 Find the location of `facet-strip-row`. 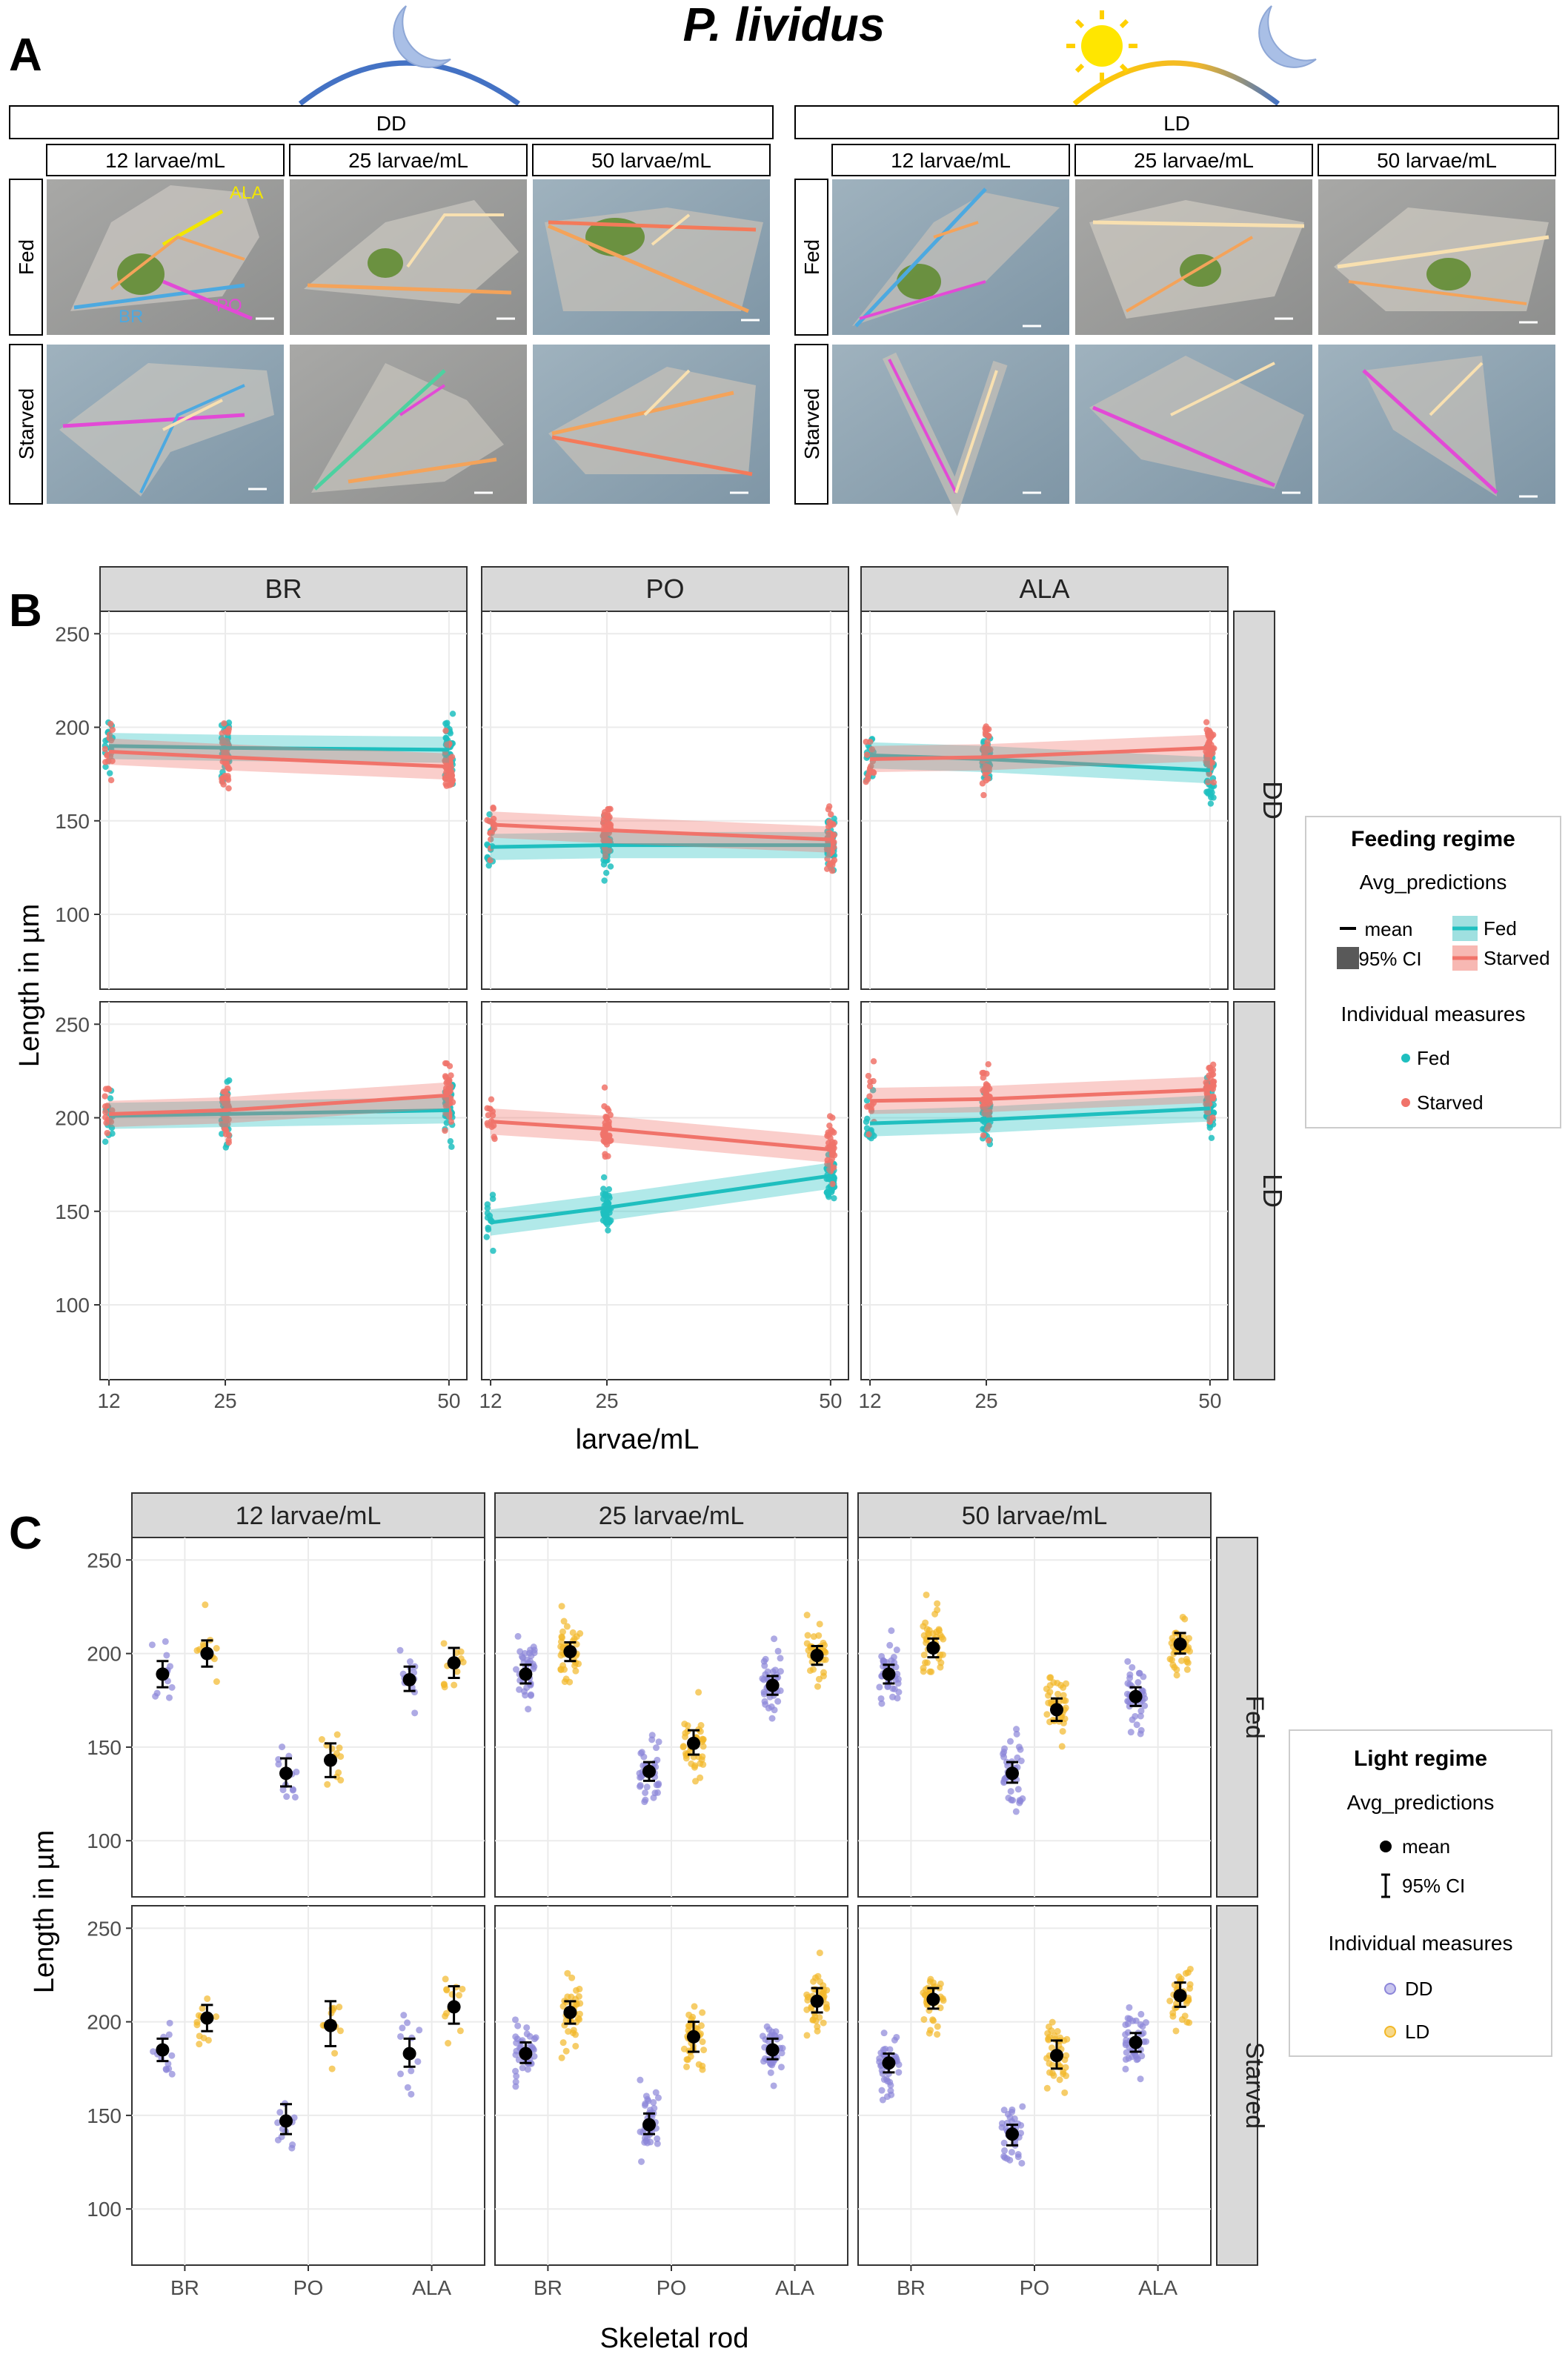

facet-strip-row is located at coordinates (1237, 1717).